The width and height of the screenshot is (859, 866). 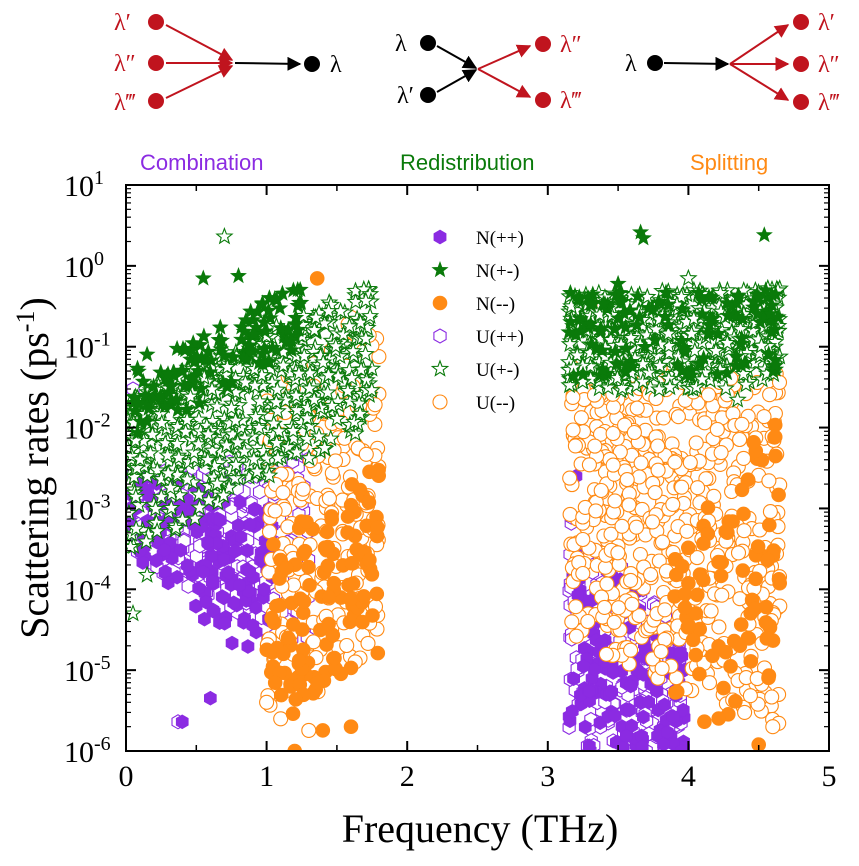 What do you see at coordinates (497, 271) in the screenshot?
I see `legend-label-npm: N(+-)` at bounding box center [497, 271].